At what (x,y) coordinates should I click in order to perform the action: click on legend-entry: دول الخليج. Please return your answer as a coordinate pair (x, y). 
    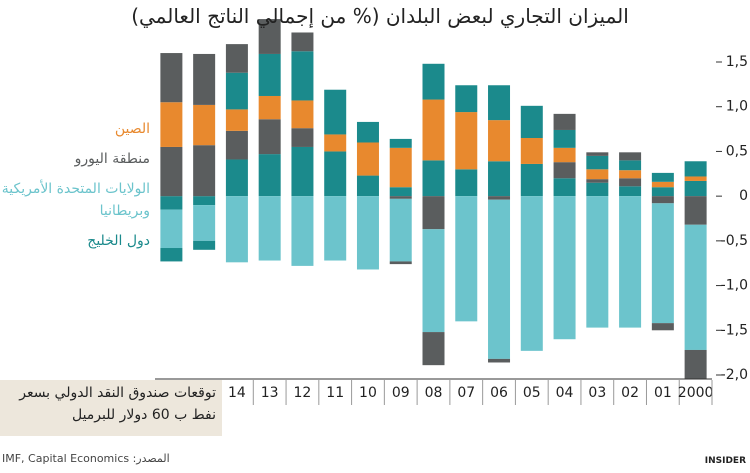
    Looking at the image, I should click on (118, 241).